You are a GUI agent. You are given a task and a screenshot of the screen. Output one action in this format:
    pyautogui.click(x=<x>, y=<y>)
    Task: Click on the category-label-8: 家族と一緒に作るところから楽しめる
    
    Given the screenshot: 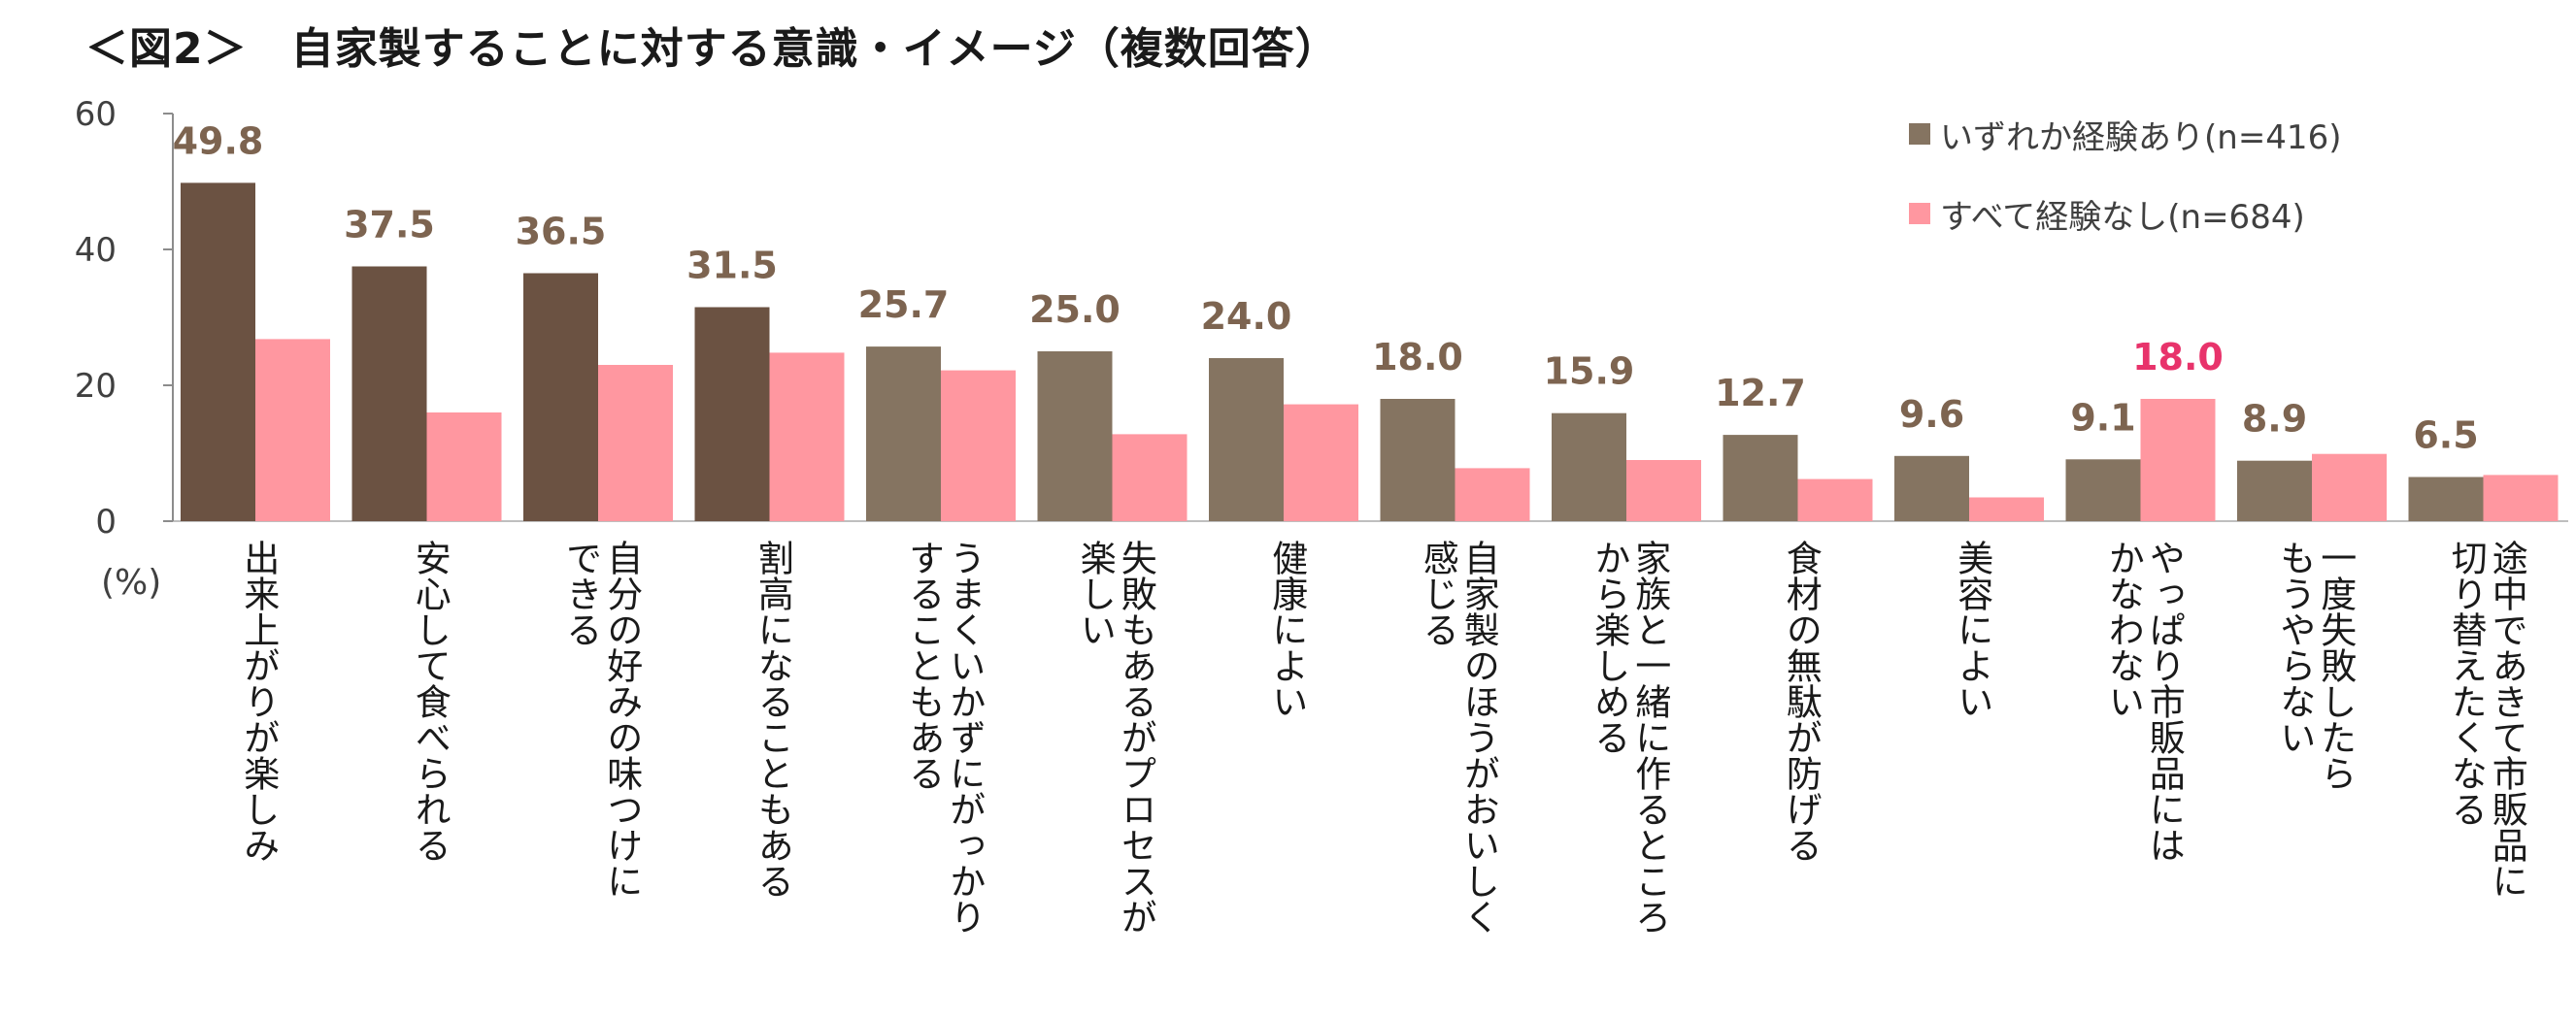 What is the action you would take?
    pyautogui.click(x=1630, y=737)
    